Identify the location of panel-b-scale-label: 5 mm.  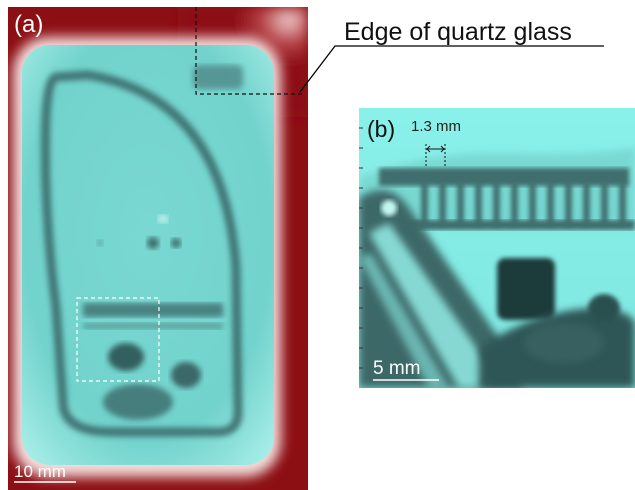
(397, 368).